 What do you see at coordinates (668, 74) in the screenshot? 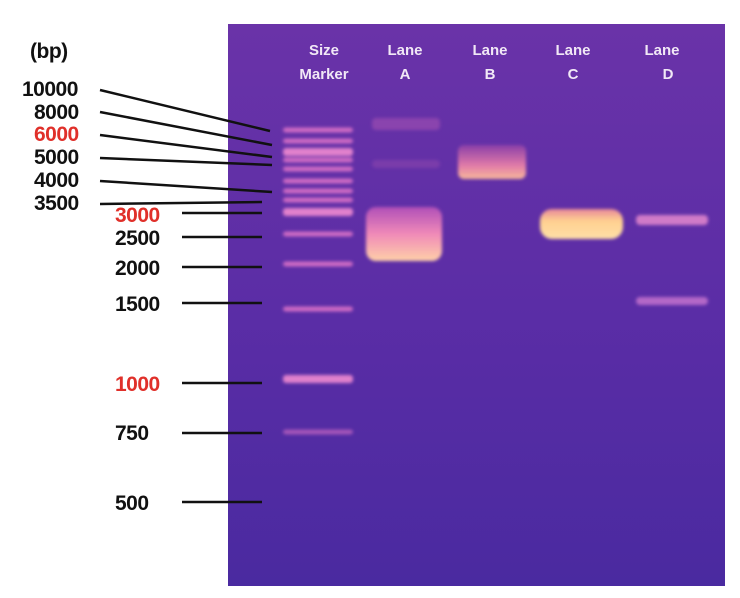
I see `lane-header-line2: D` at bounding box center [668, 74].